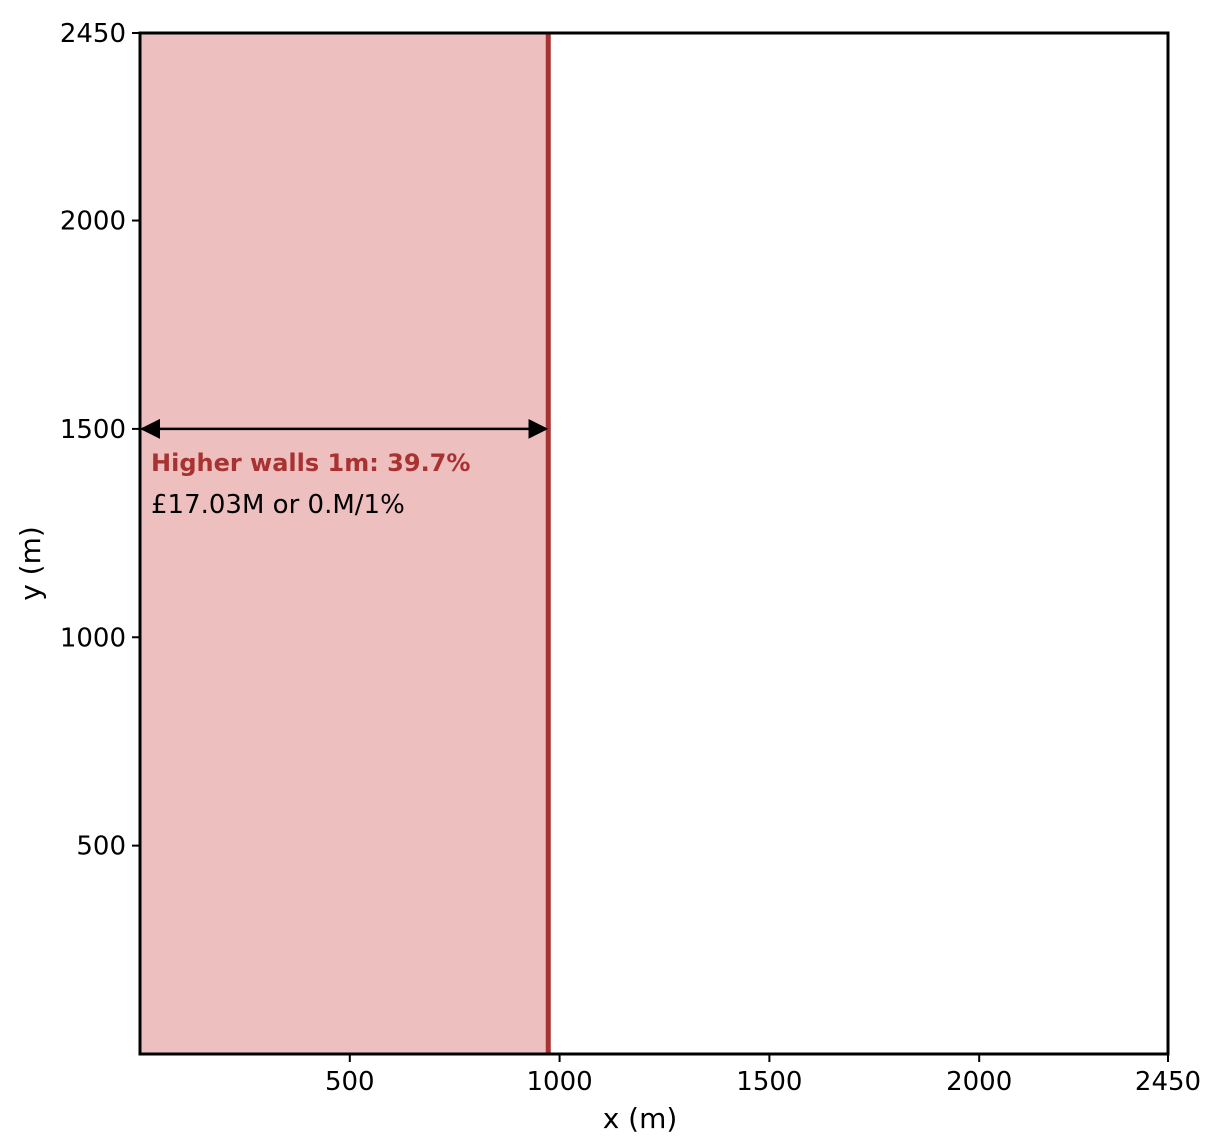 This screenshot has width=1222, height=1144. I want to click on x-axis: 500 1000 1500 2000 2450, so click(763, 1075).